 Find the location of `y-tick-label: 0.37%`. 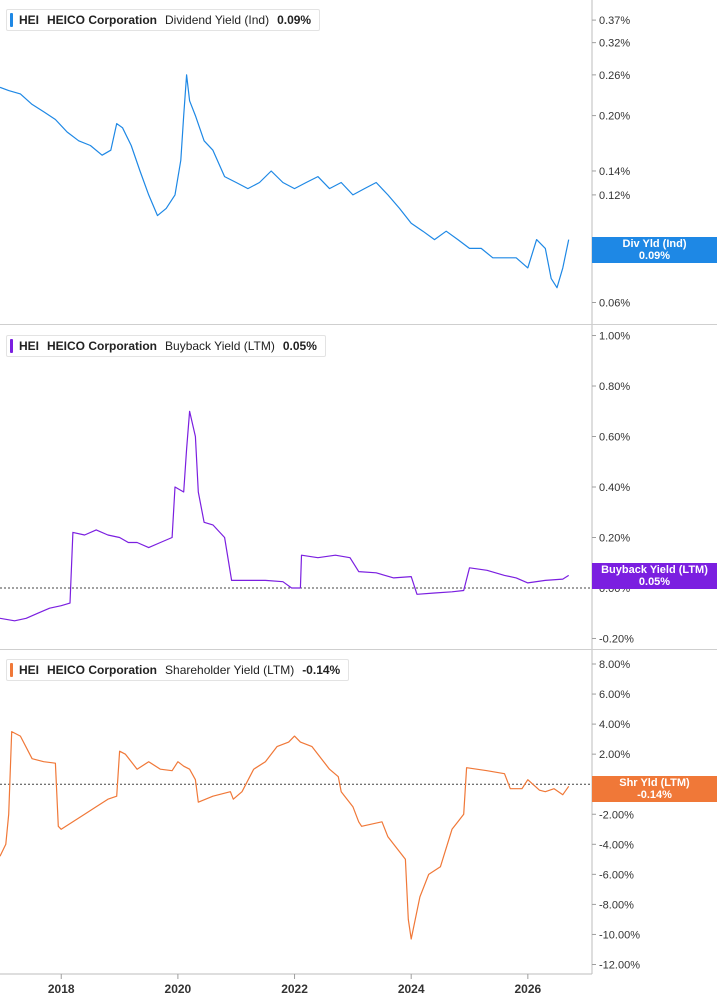

y-tick-label: 0.37% is located at coordinates (614, 21).